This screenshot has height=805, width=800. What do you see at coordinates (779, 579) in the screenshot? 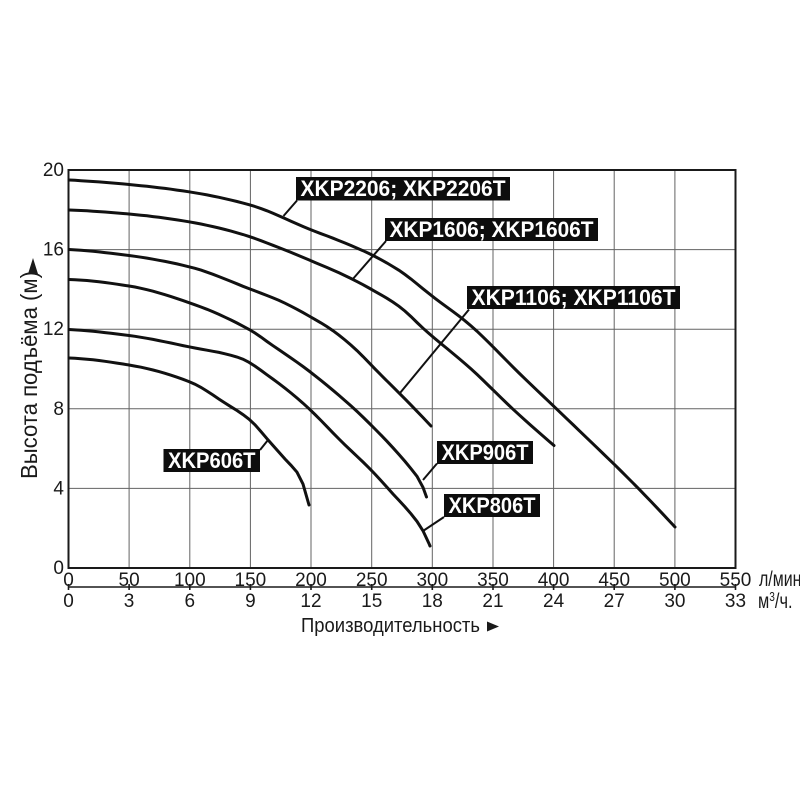
I see `svg-text: л/мин.` at bounding box center [779, 579].